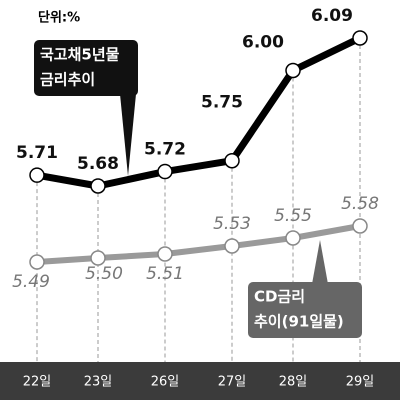 The height and width of the screenshot is (400, 400). I want to click on value-label: 5.51, so click(165, 274).